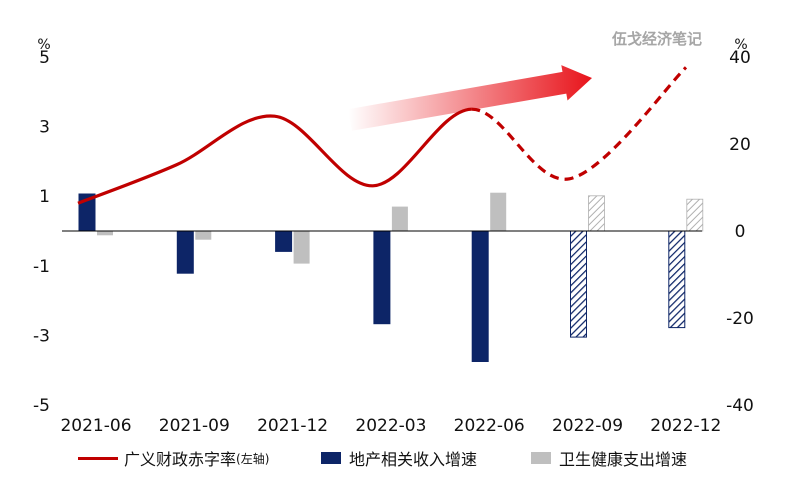 The width and height of the screenshot is (800, 493). What do you see at coordinates (95, 426) in the screenshot?
I see `x-tick-label: 2021-06` at bounding box center [95, 426].